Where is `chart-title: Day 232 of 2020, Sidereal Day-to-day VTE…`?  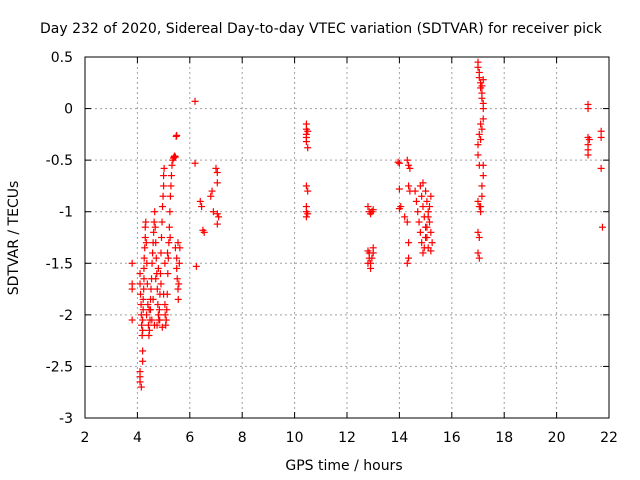
chart-title: Day 232 of 2020, Sidereal Day-to-day VTE… is located at coordinates (321, 29).